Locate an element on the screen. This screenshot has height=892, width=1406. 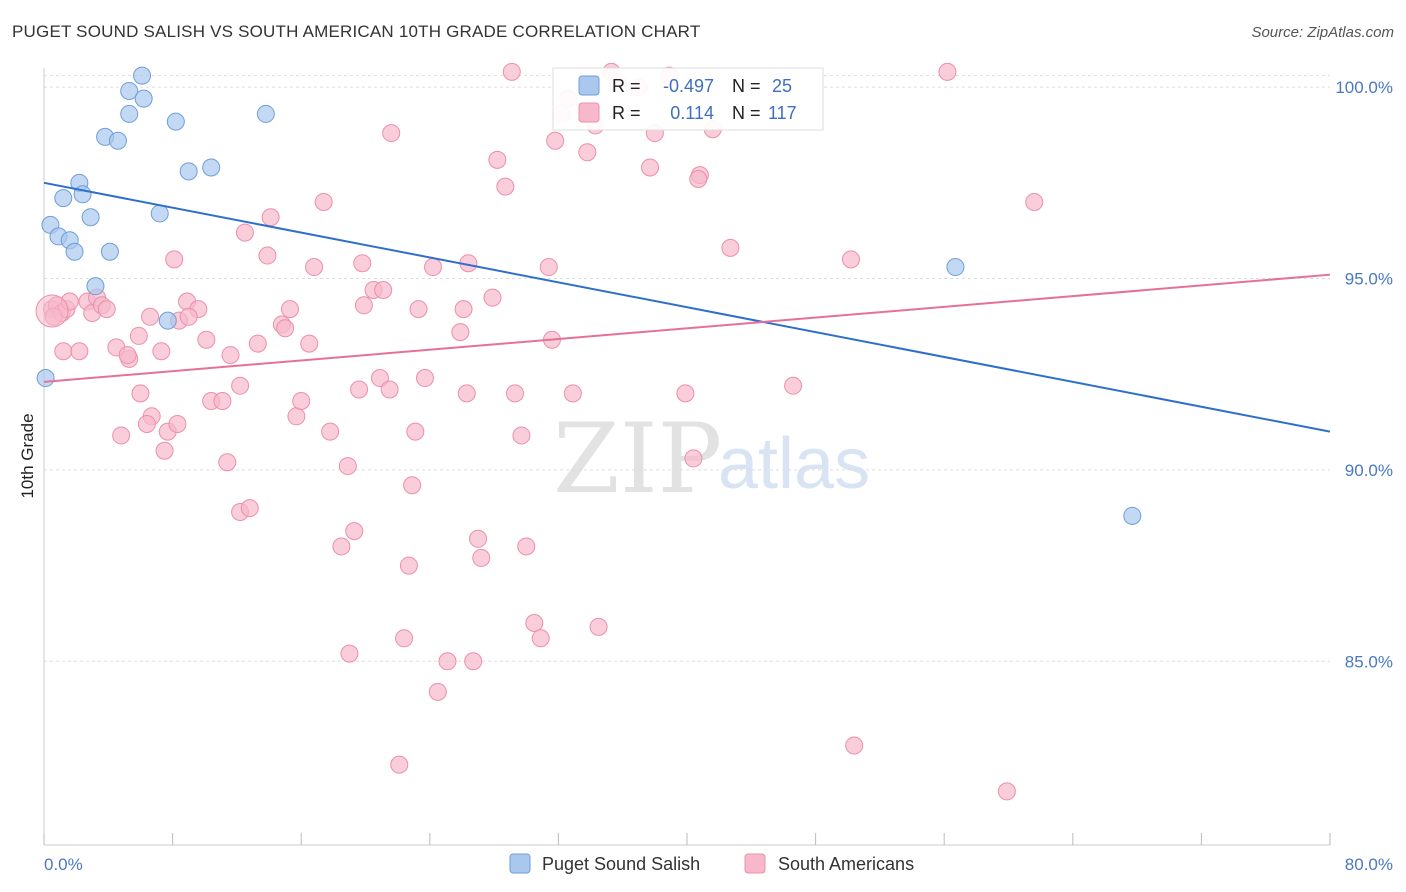
trend-line-south-americans is located at coordinates (687, 328).